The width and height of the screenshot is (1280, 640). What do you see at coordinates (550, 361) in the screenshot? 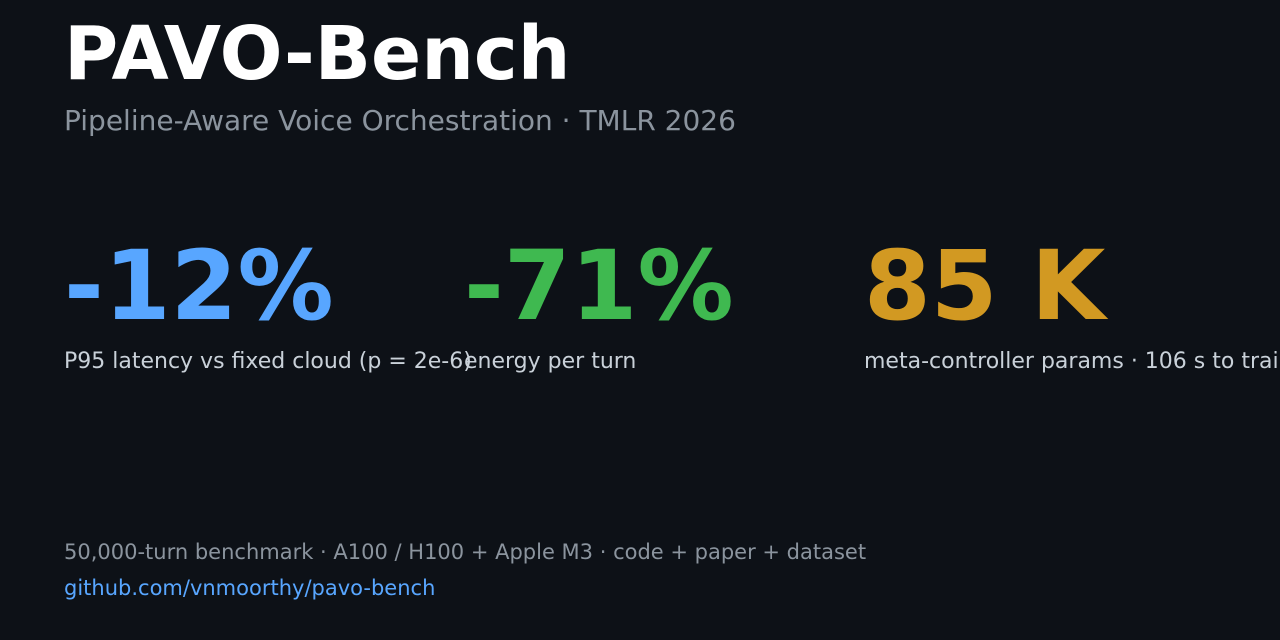
I see `stat-energy-label: energy per turn` at bounding box center [550, 361].